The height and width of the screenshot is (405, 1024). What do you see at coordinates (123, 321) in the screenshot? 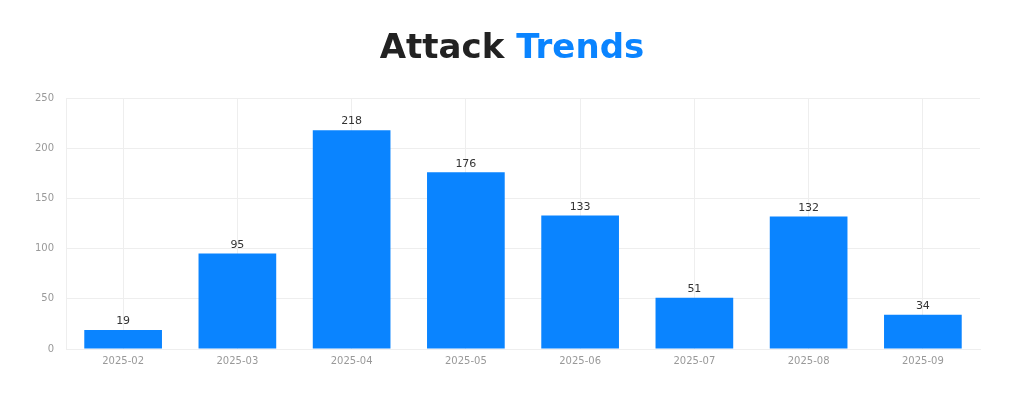
I see `data-label: 19` at bounding box center [123, 321].